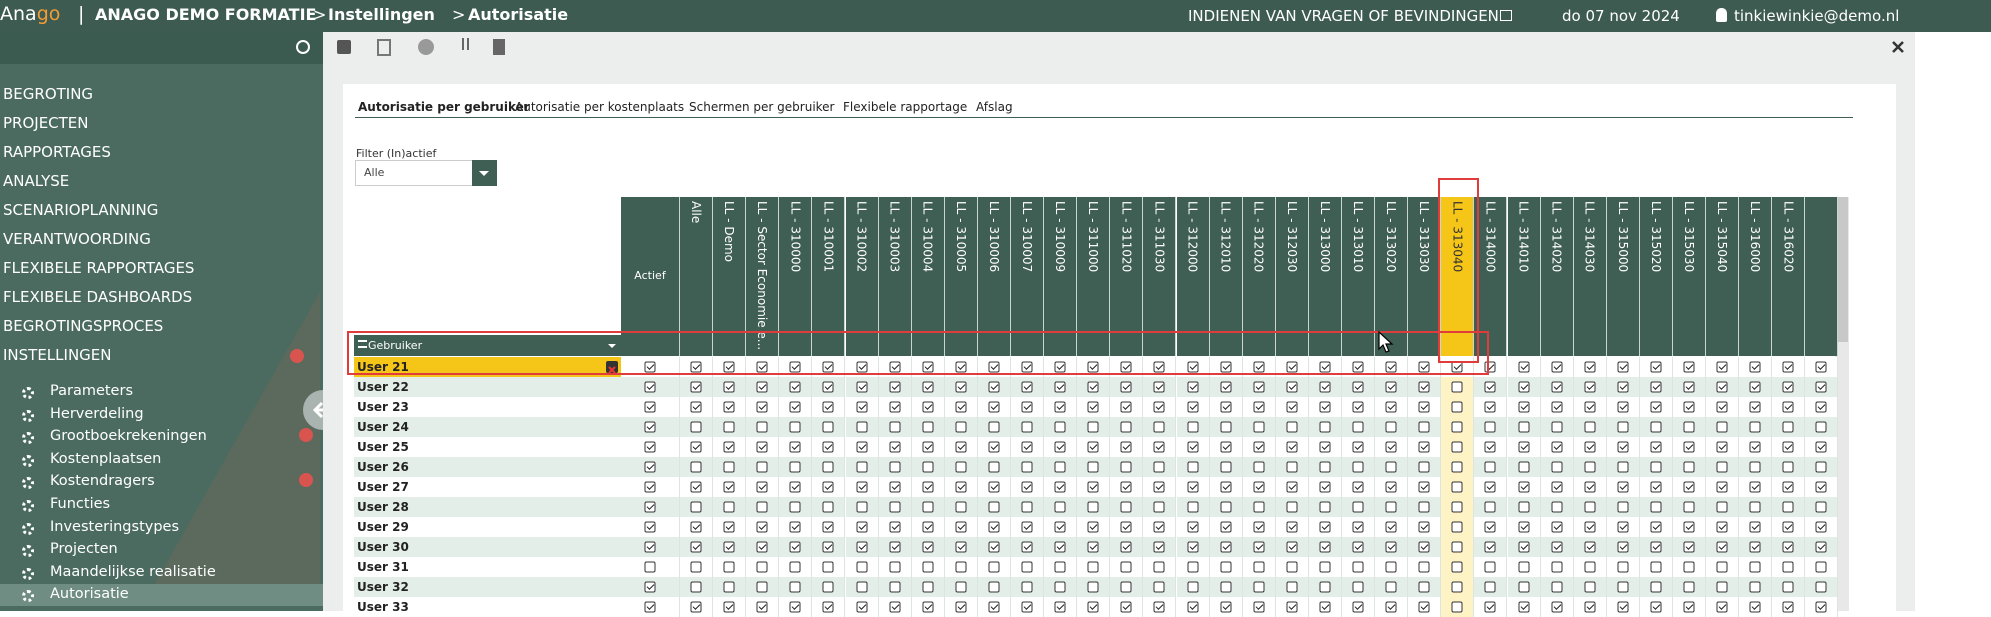  What do you see at coordinates (426, 173) in the screenshot?
I see `filter-select: Alle` at bounding box center [426, 173].